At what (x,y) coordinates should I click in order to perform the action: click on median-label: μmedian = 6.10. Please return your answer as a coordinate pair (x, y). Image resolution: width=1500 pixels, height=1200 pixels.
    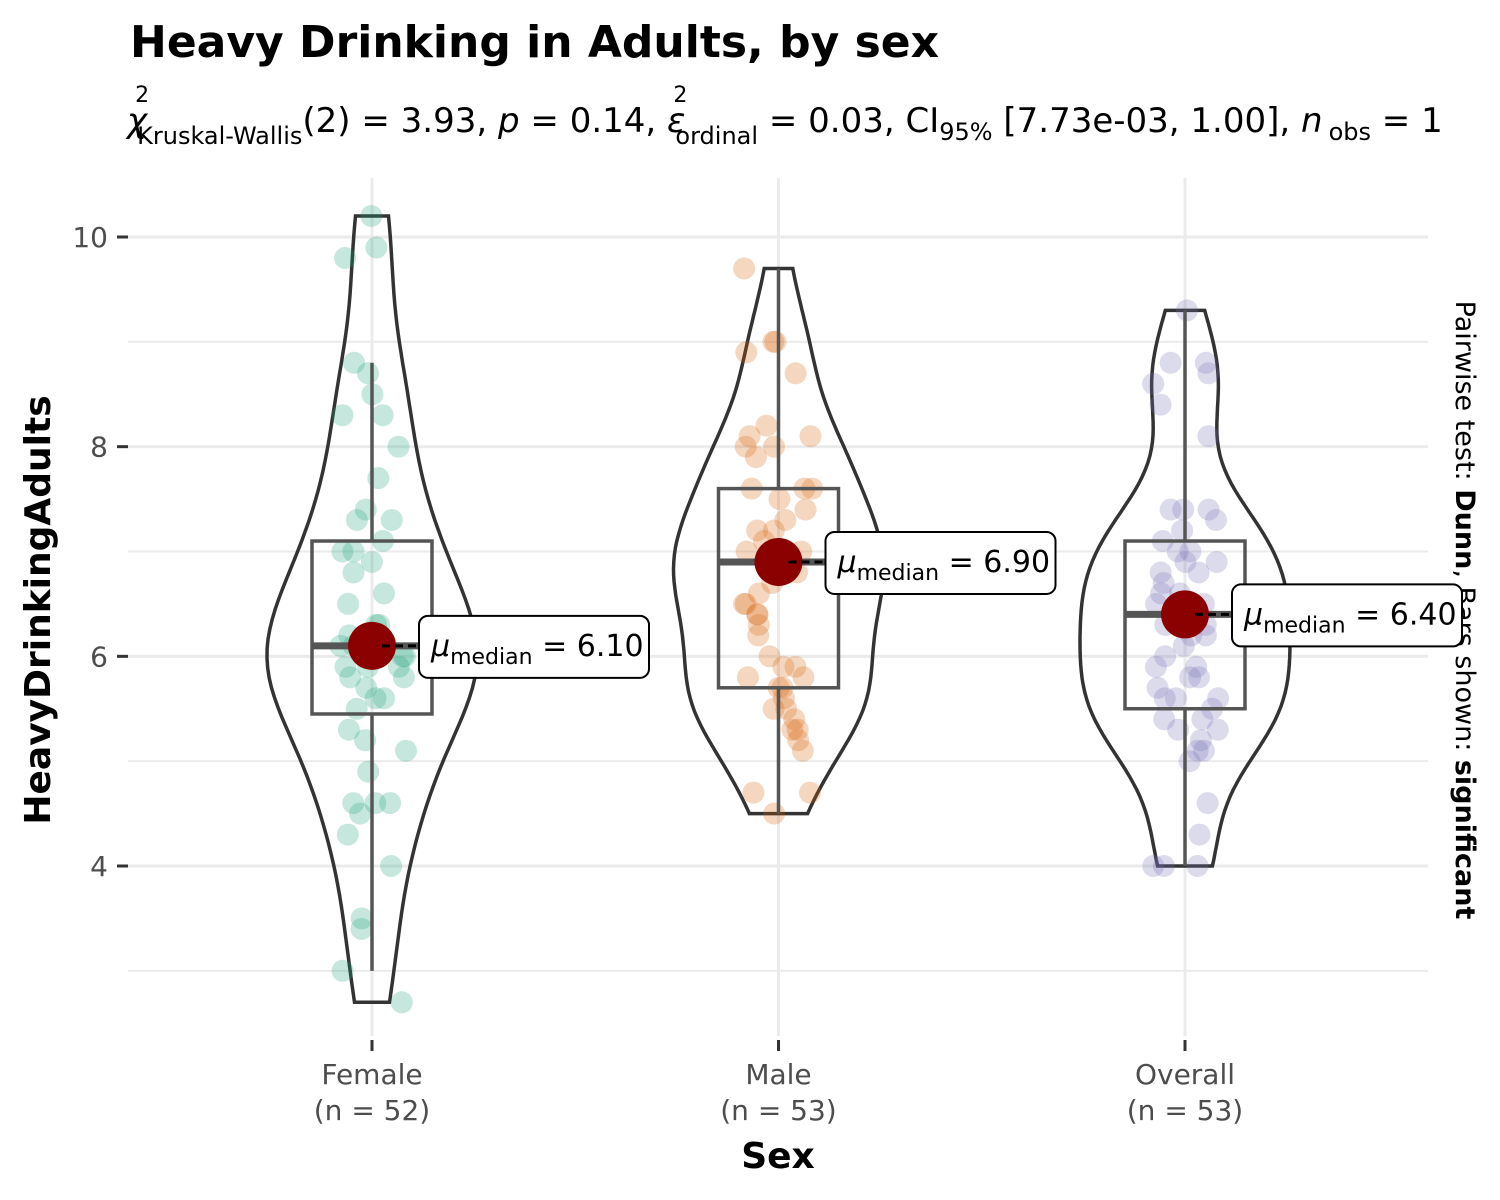
    Looking at the image, I should click on (537, 649).